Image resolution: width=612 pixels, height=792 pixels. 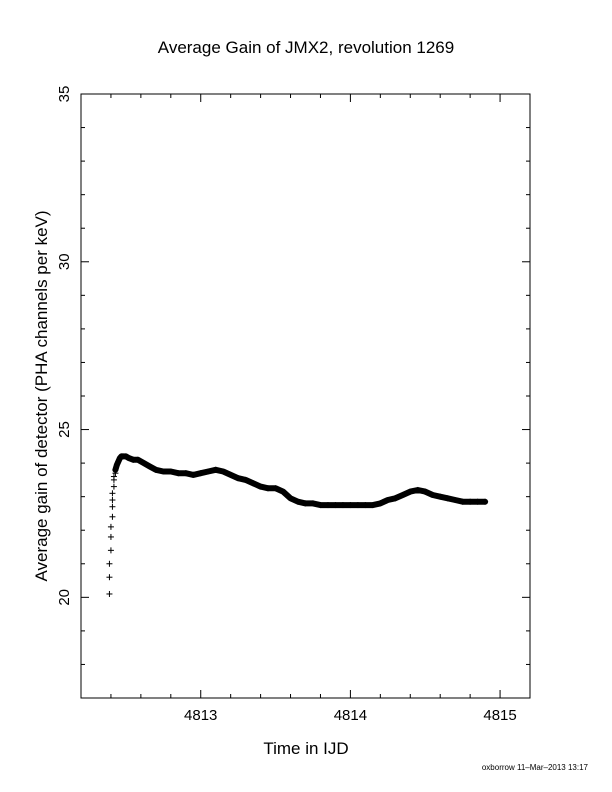 I want to click on x-tick-label: 4815, so click(x=499, y=715).